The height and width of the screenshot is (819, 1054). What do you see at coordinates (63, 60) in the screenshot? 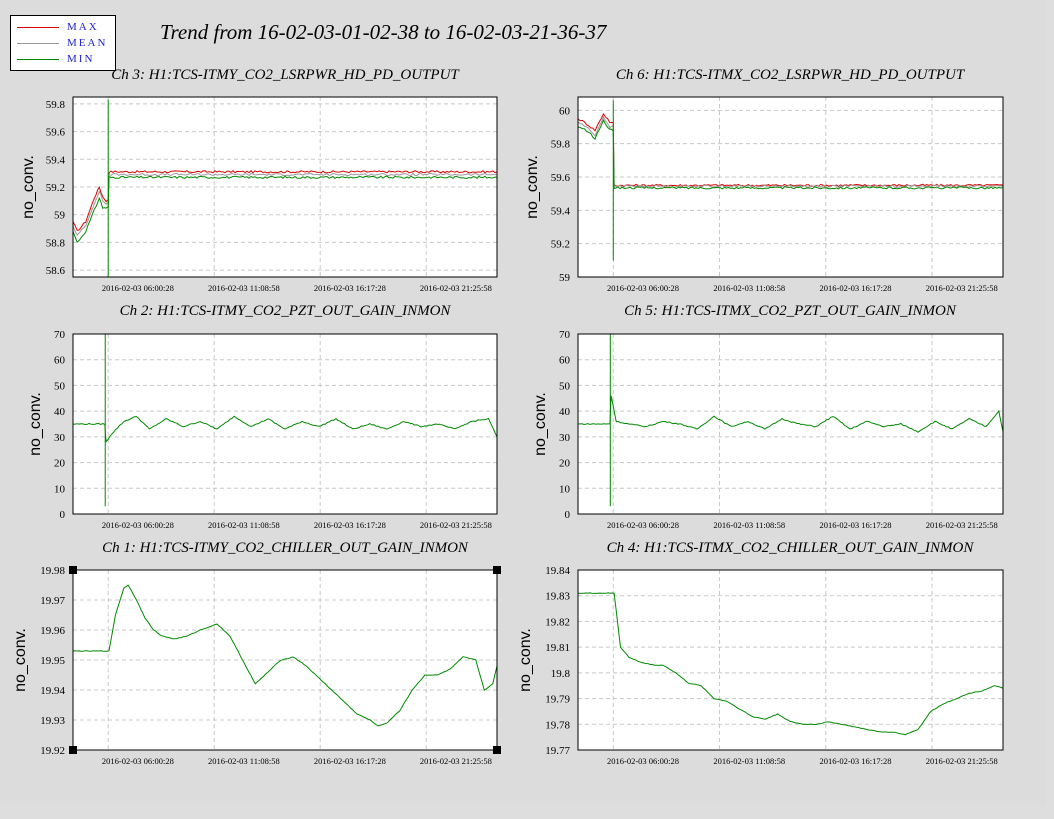
I see `legend-item-min: MIN` at bounding box center [63, 60].